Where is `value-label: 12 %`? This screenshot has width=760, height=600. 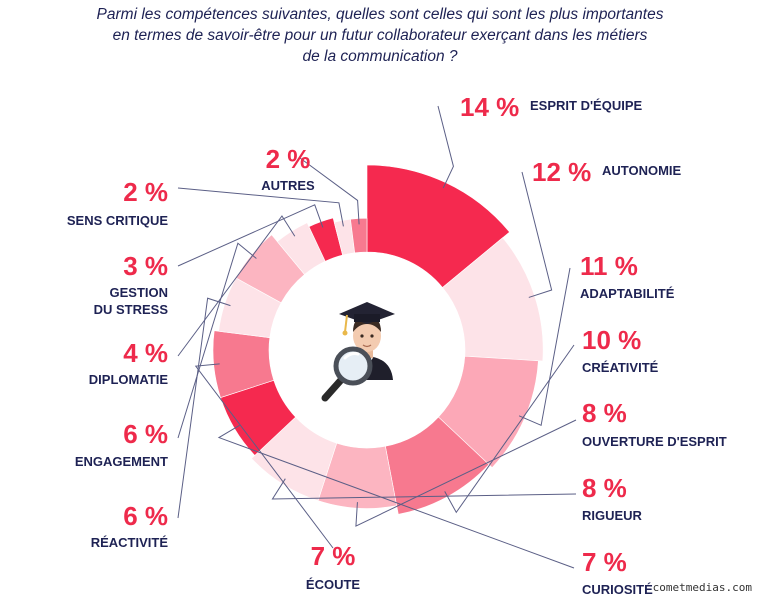
value-label: 12 % is located at coordinates (561, 172).